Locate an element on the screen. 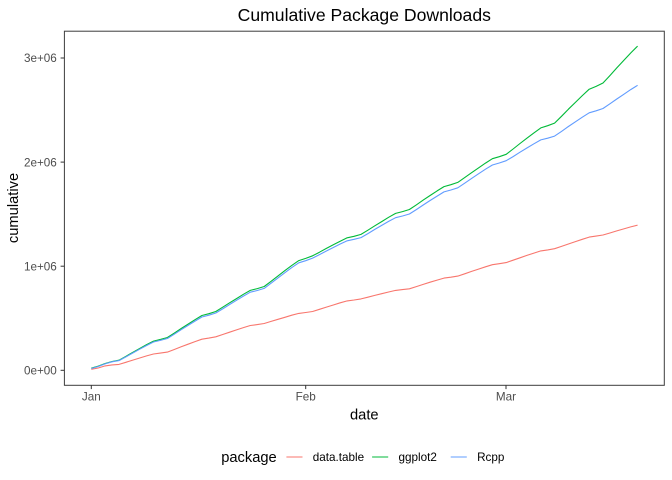 The height and width of the screenshot is (480, 672). svg-text: date is located at coordinates (364, 416).